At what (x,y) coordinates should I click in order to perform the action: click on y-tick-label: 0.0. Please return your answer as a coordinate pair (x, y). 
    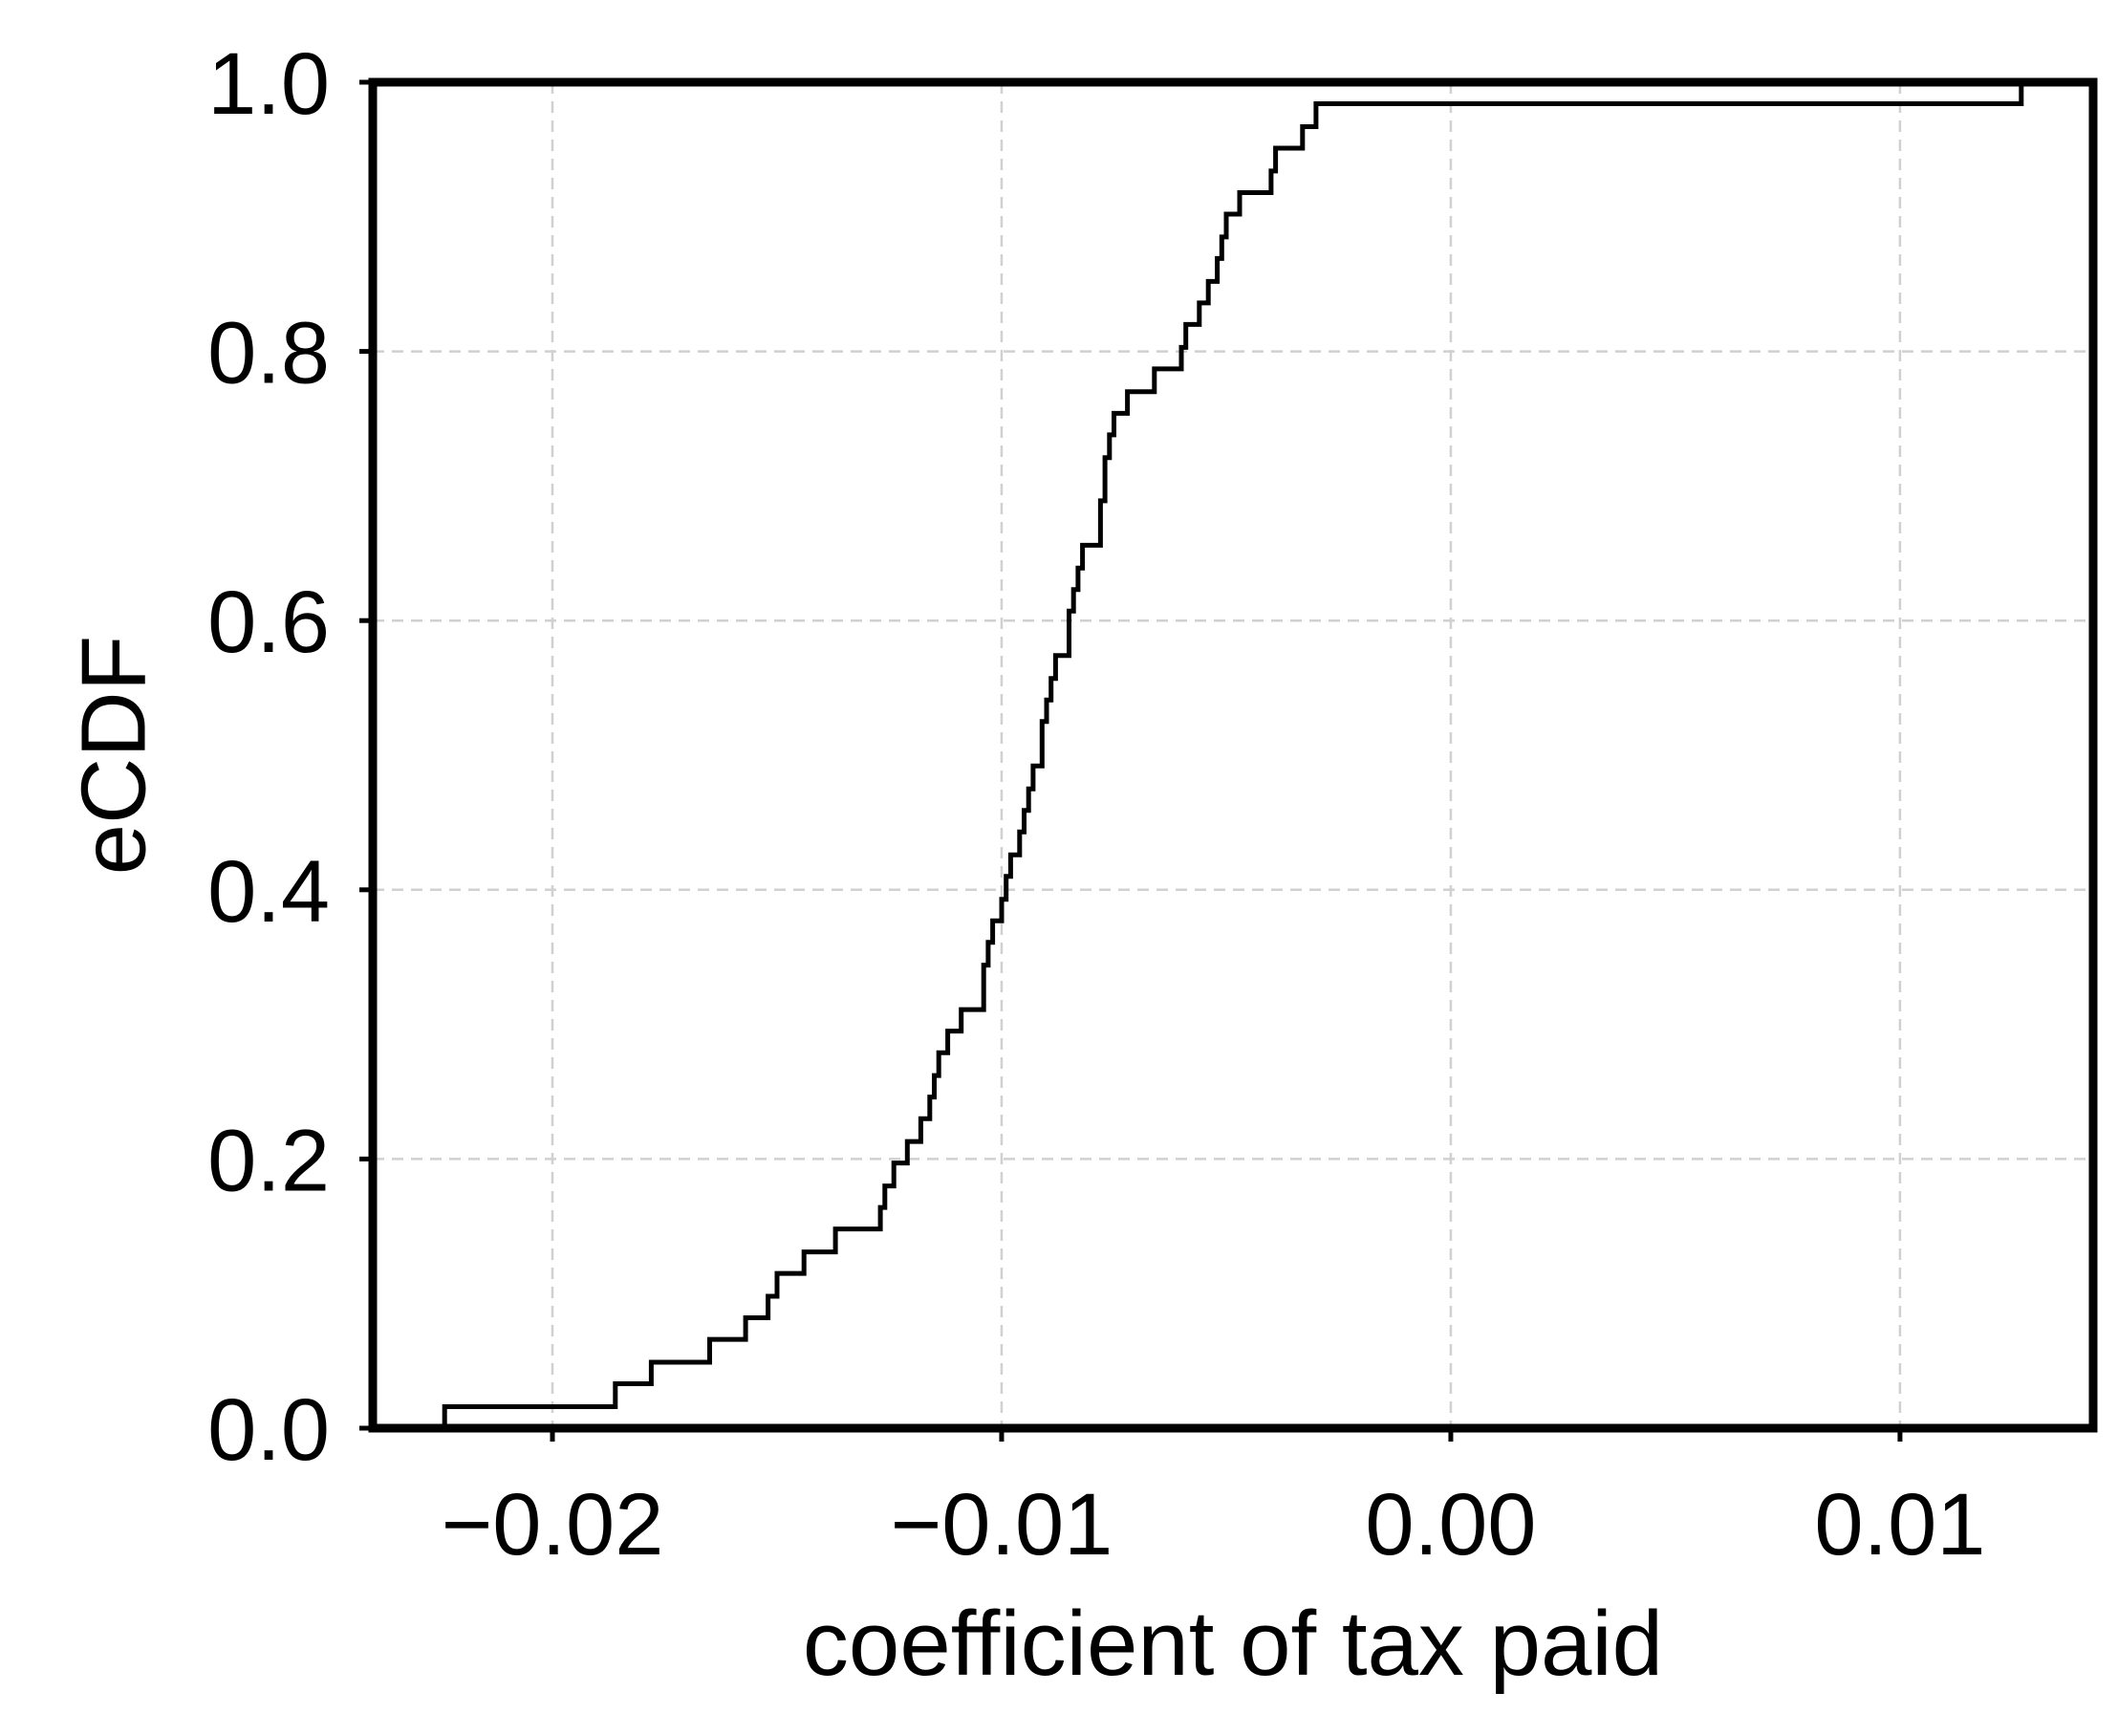
    Looking at the image, I should click on (268, 1430).